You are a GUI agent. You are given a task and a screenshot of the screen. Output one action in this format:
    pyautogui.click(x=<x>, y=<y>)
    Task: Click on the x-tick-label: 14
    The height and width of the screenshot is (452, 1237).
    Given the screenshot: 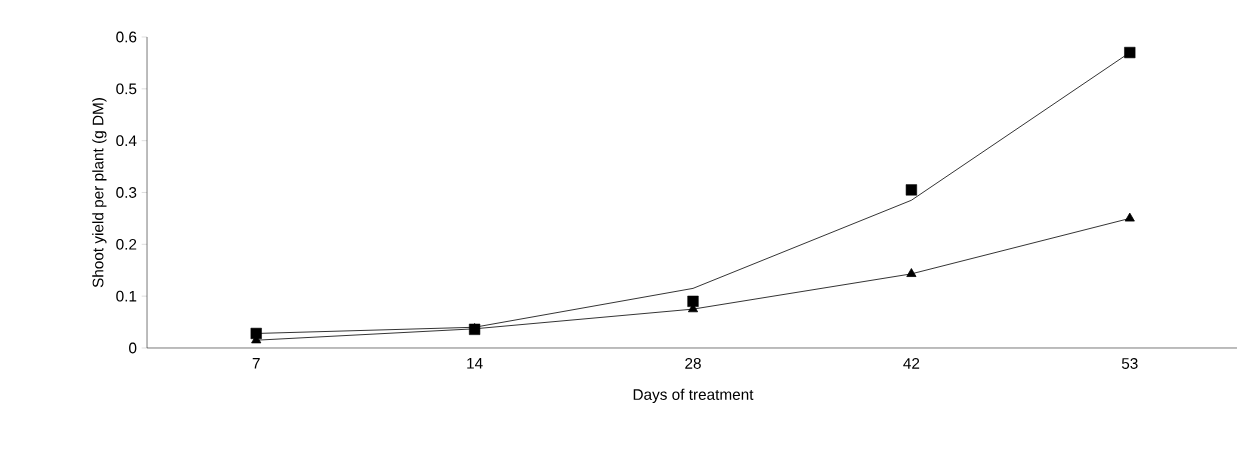 What is the action you would take?
    pyautogui.click(x=475, y=363)
    